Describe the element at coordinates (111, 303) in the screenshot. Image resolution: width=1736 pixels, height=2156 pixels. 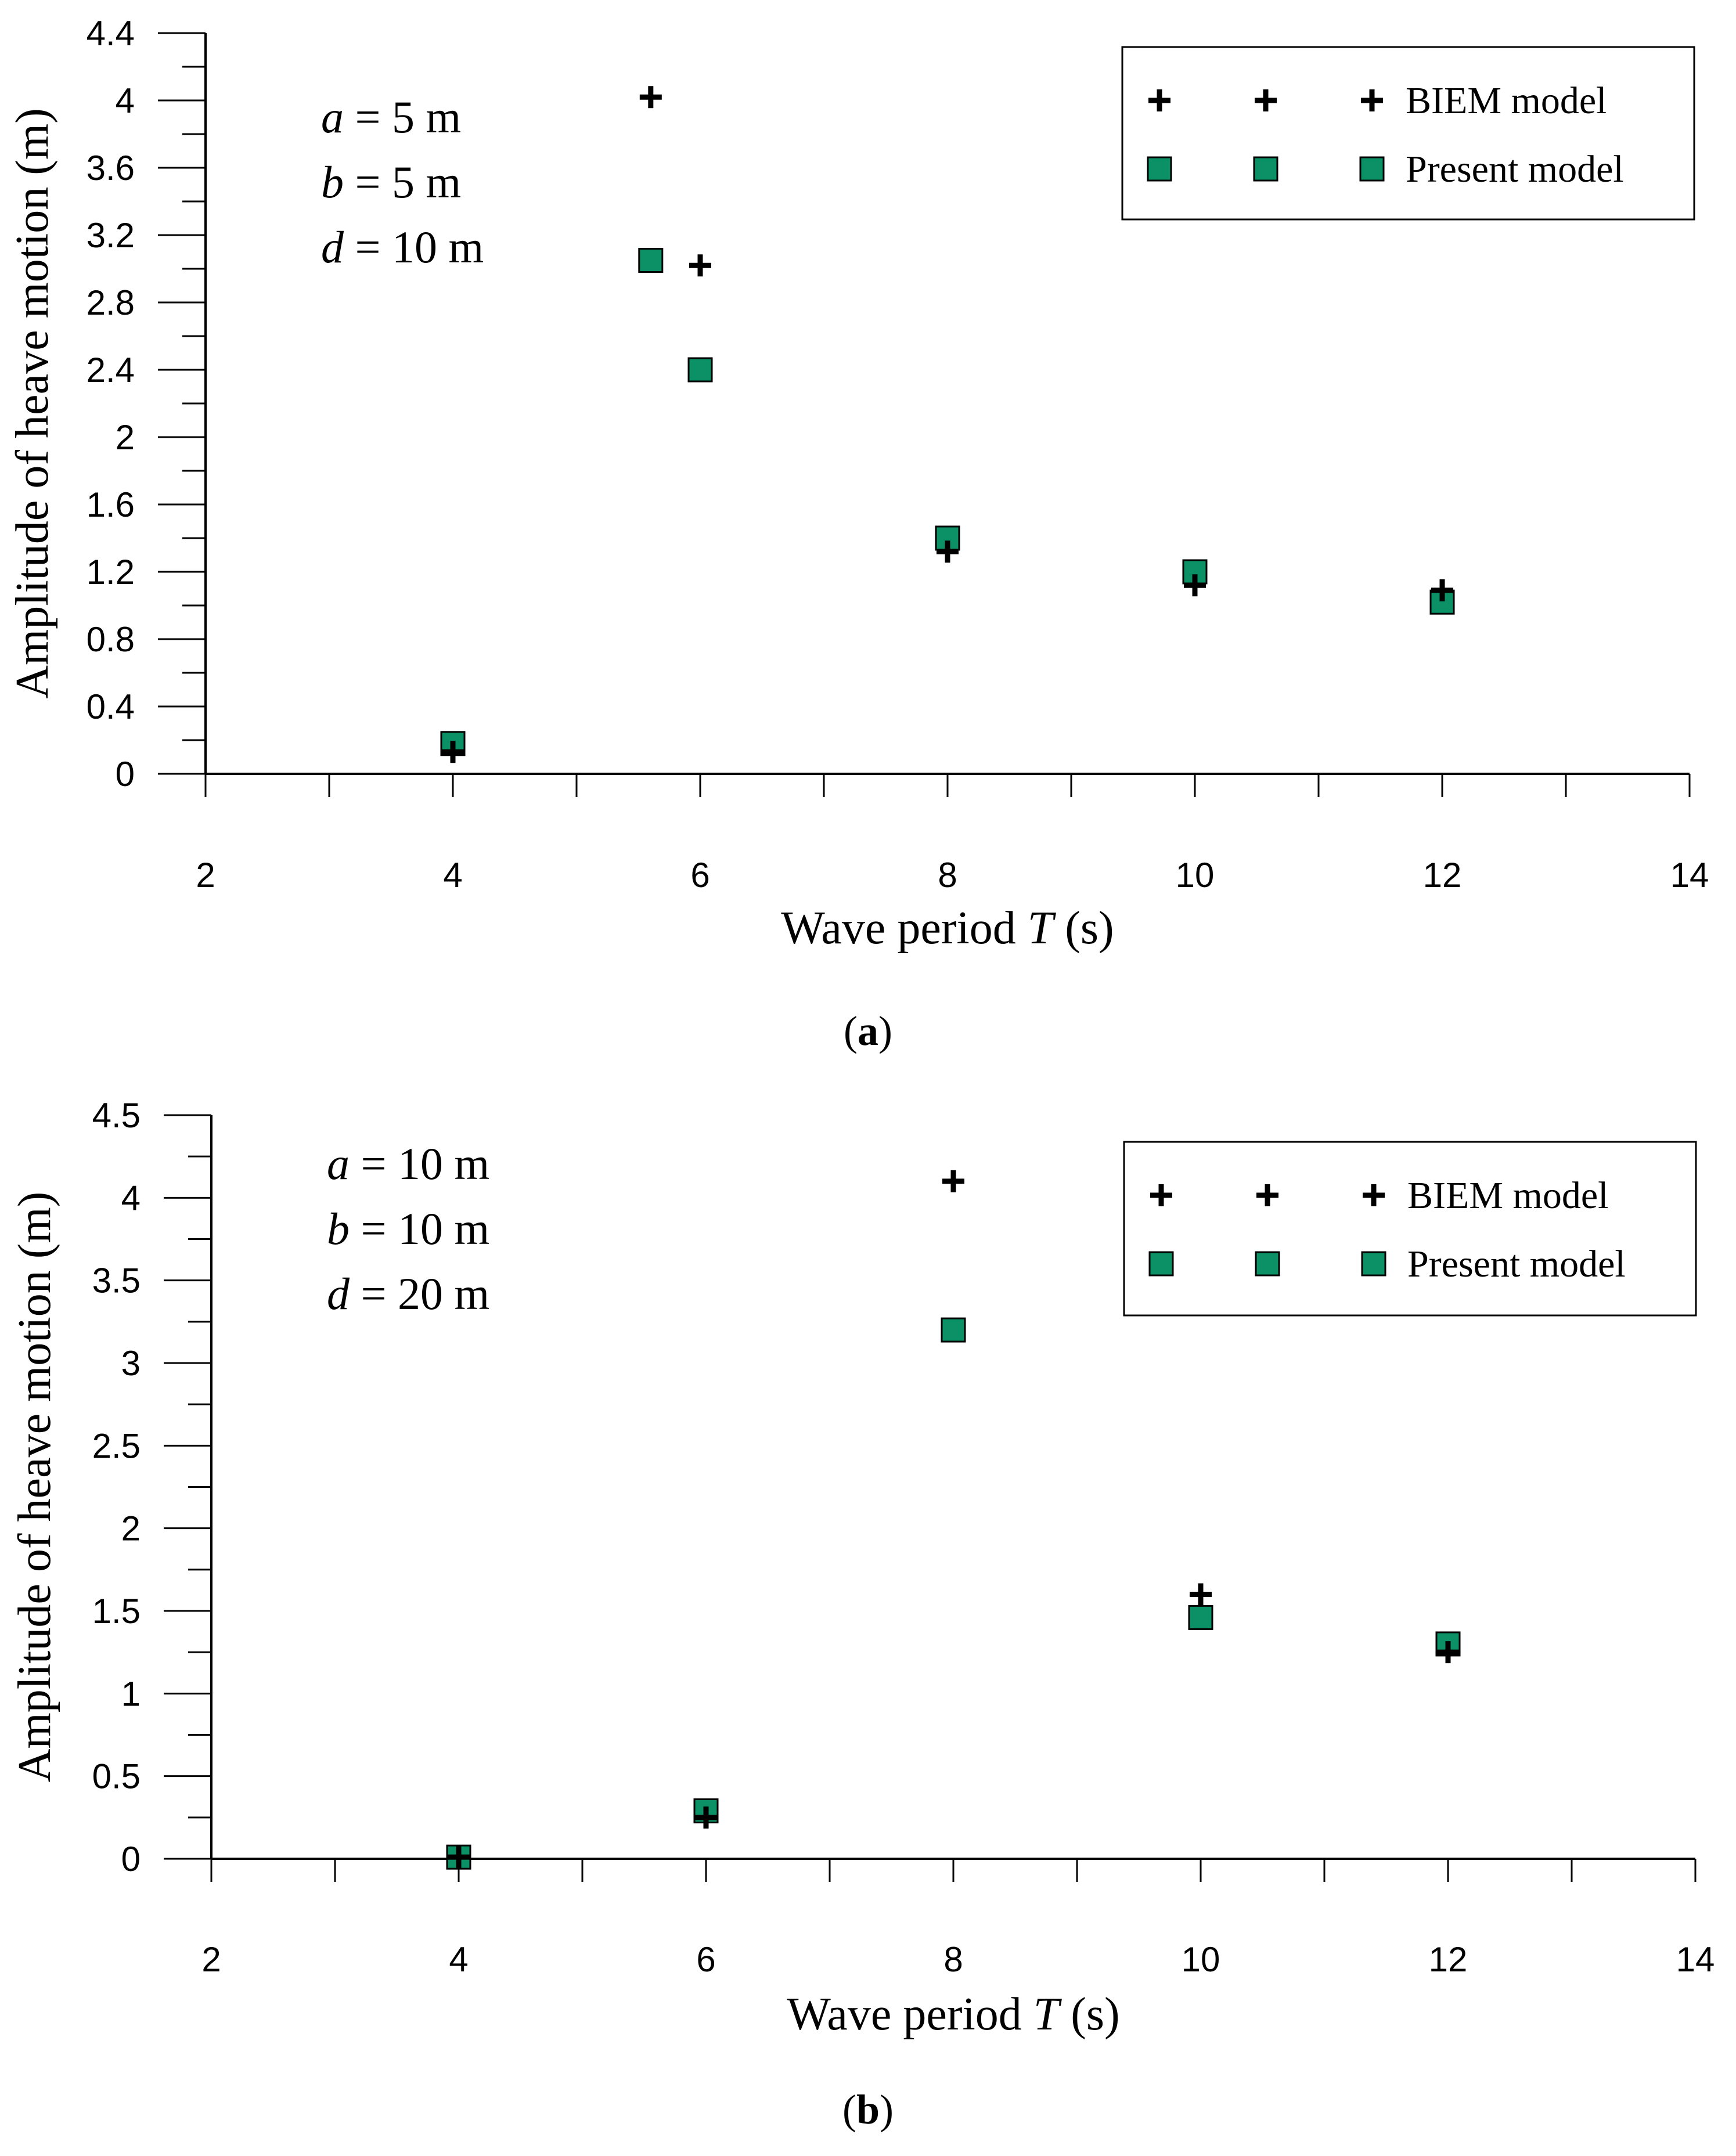
I see `y-tick-label: 2.8` at that location.